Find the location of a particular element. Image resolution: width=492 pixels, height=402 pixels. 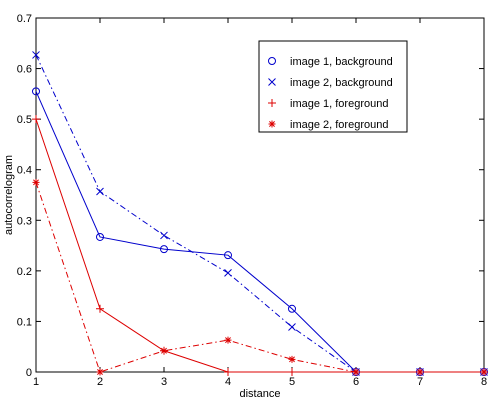

legend-item: image 2, background is located at coordinates (330, 83).